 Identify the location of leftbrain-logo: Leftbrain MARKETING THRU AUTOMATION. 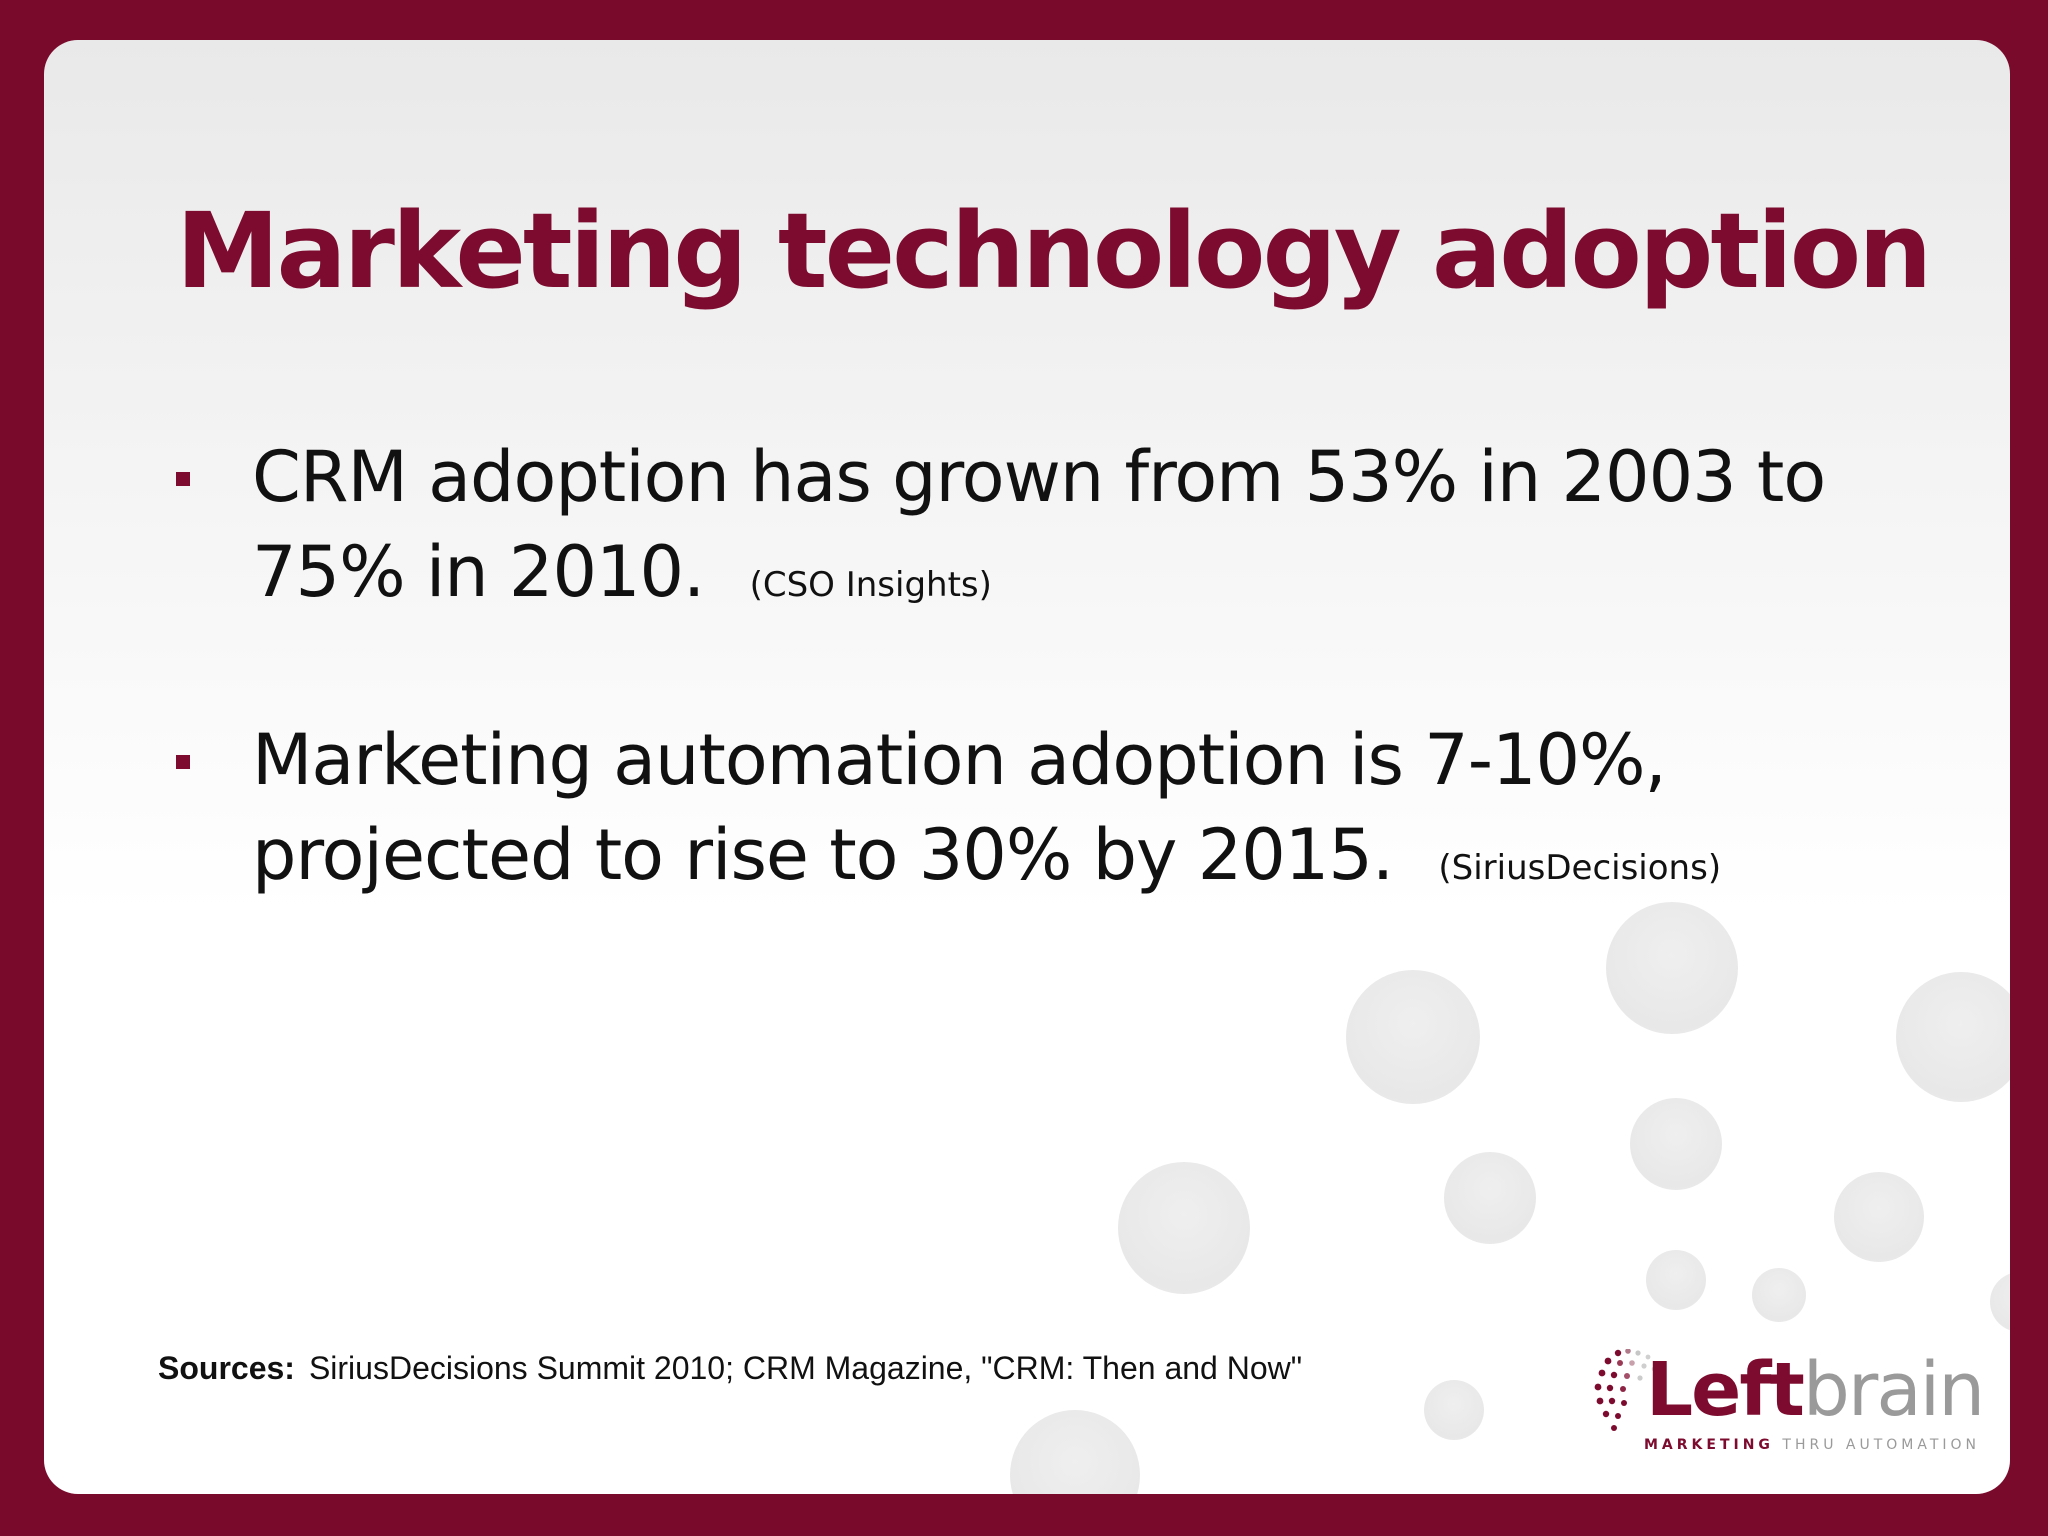
(1789, 1410).